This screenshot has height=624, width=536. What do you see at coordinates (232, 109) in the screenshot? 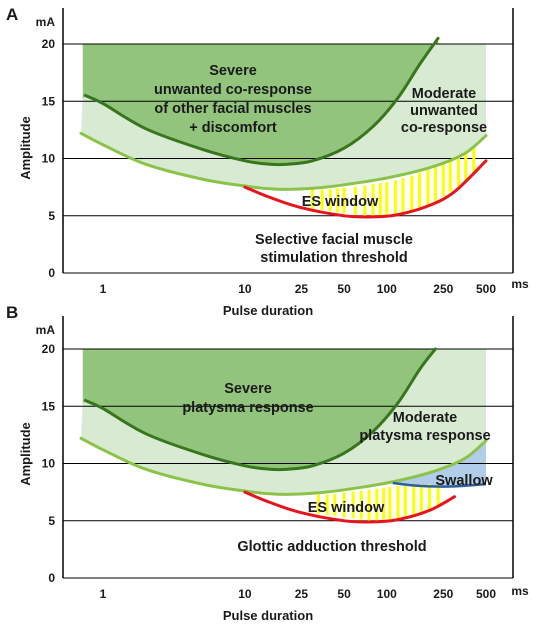
I see `severe-region-label: of other facial muscles` at bounding box center [232, 109].